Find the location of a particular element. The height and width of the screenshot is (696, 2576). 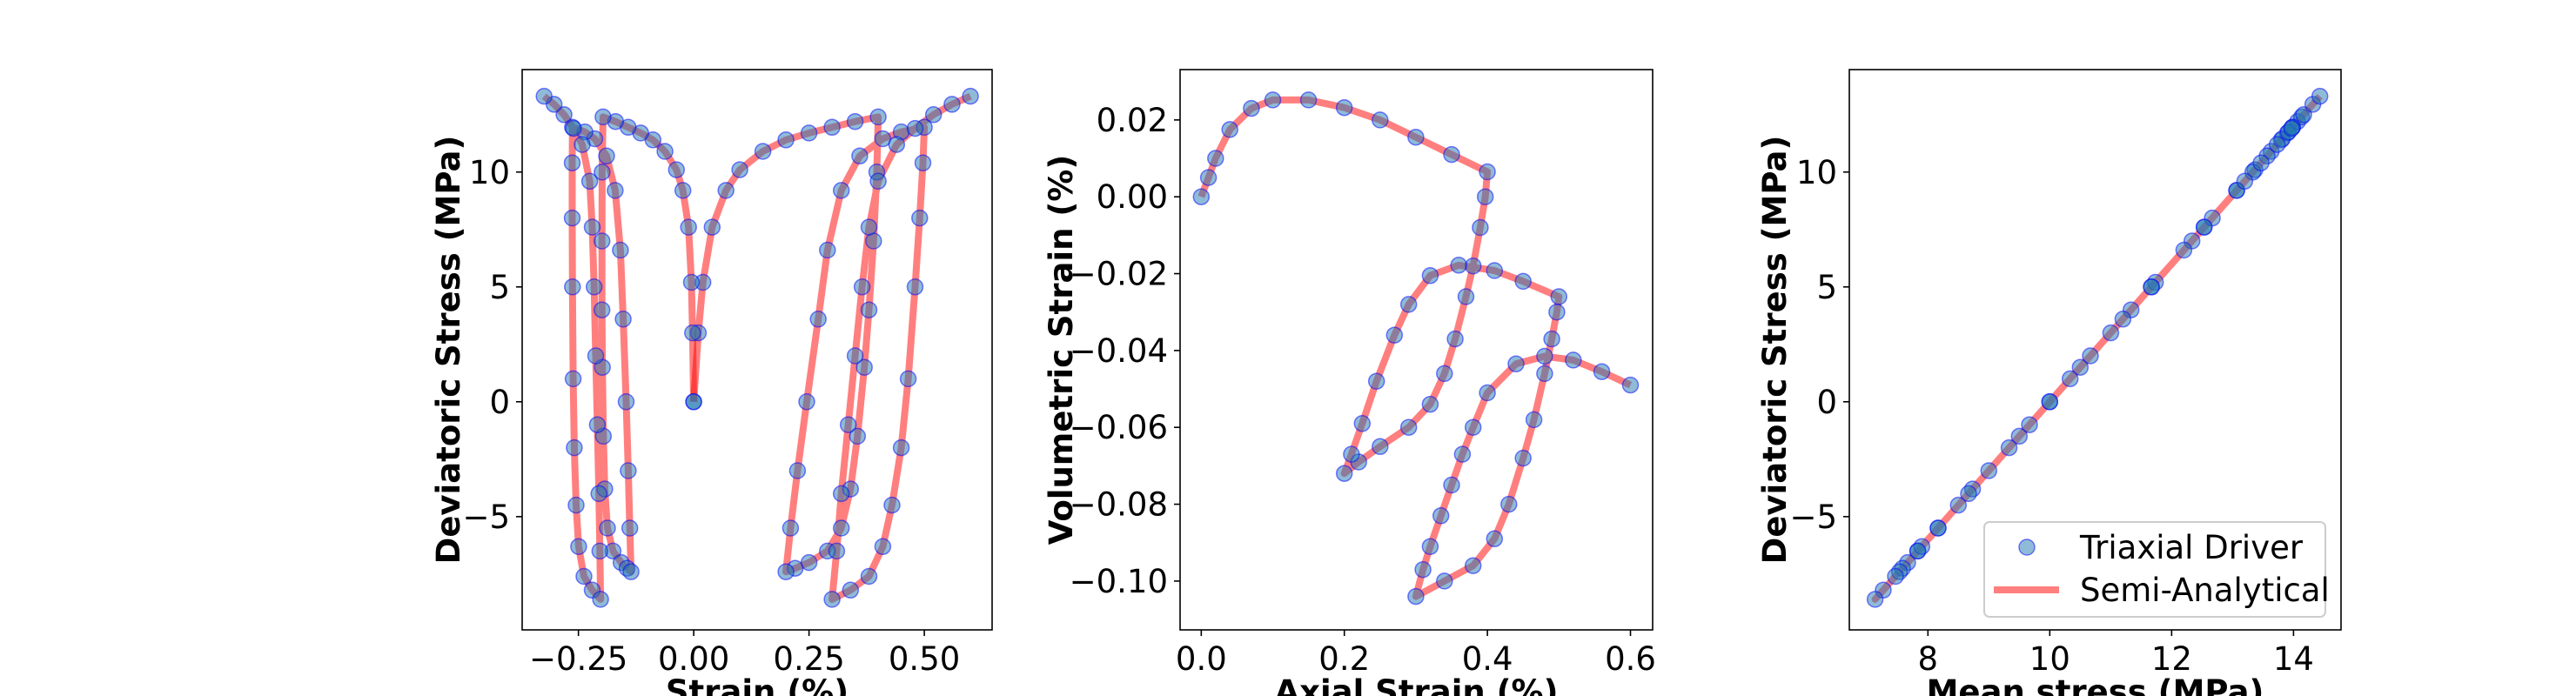

x-tick-label: 14 is located at coordinates (2293, 659).